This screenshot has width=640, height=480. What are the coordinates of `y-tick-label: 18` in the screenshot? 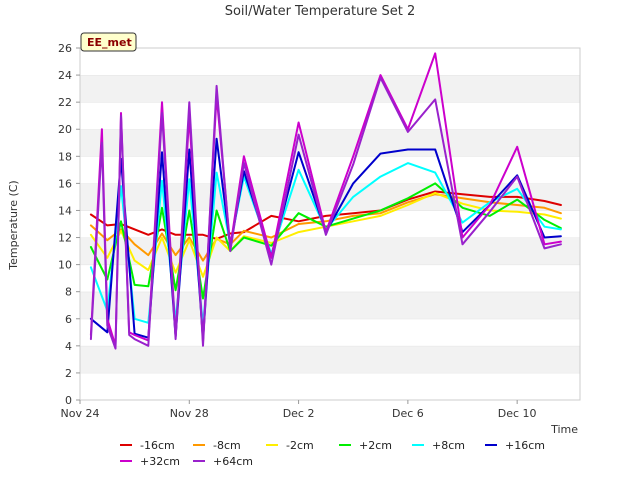 It's located at (65, 156).